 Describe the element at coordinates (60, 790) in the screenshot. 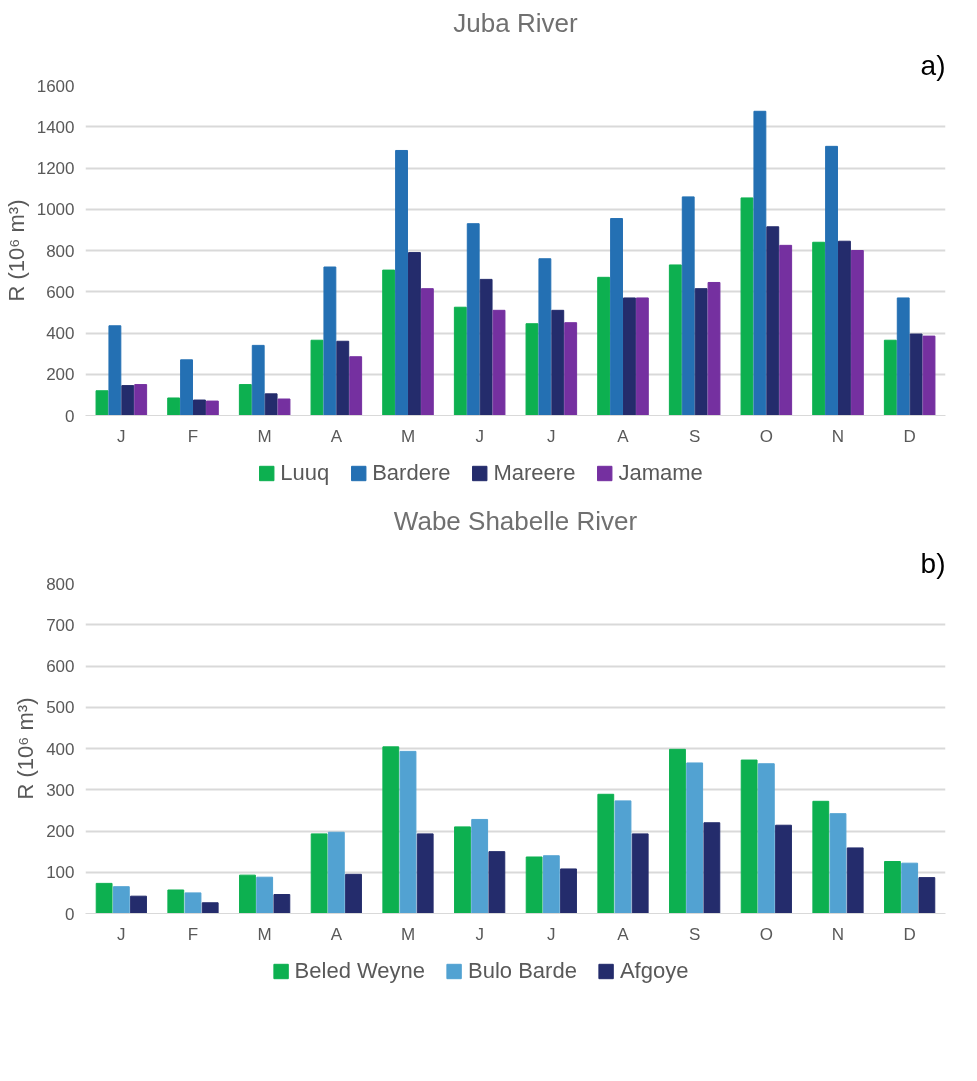

I see `y-tick-label: 300` at that location.